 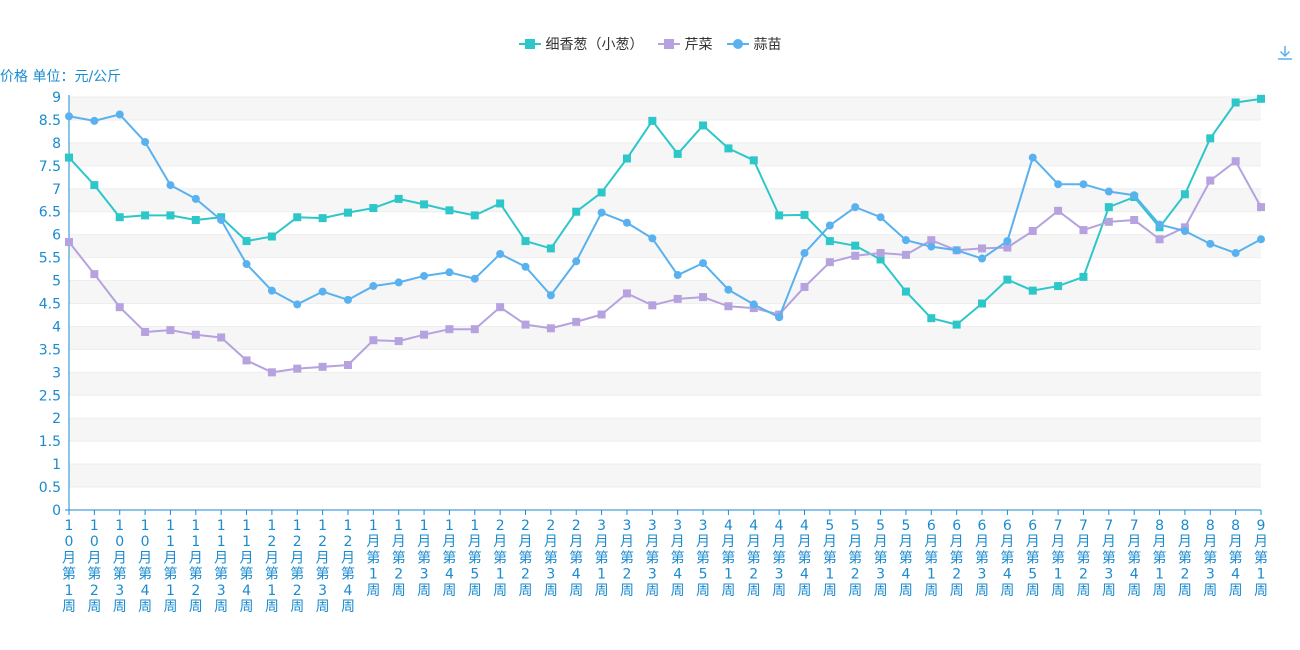 I want to click on legend-item-celery: 芹菜, so click(x=685, y=44).